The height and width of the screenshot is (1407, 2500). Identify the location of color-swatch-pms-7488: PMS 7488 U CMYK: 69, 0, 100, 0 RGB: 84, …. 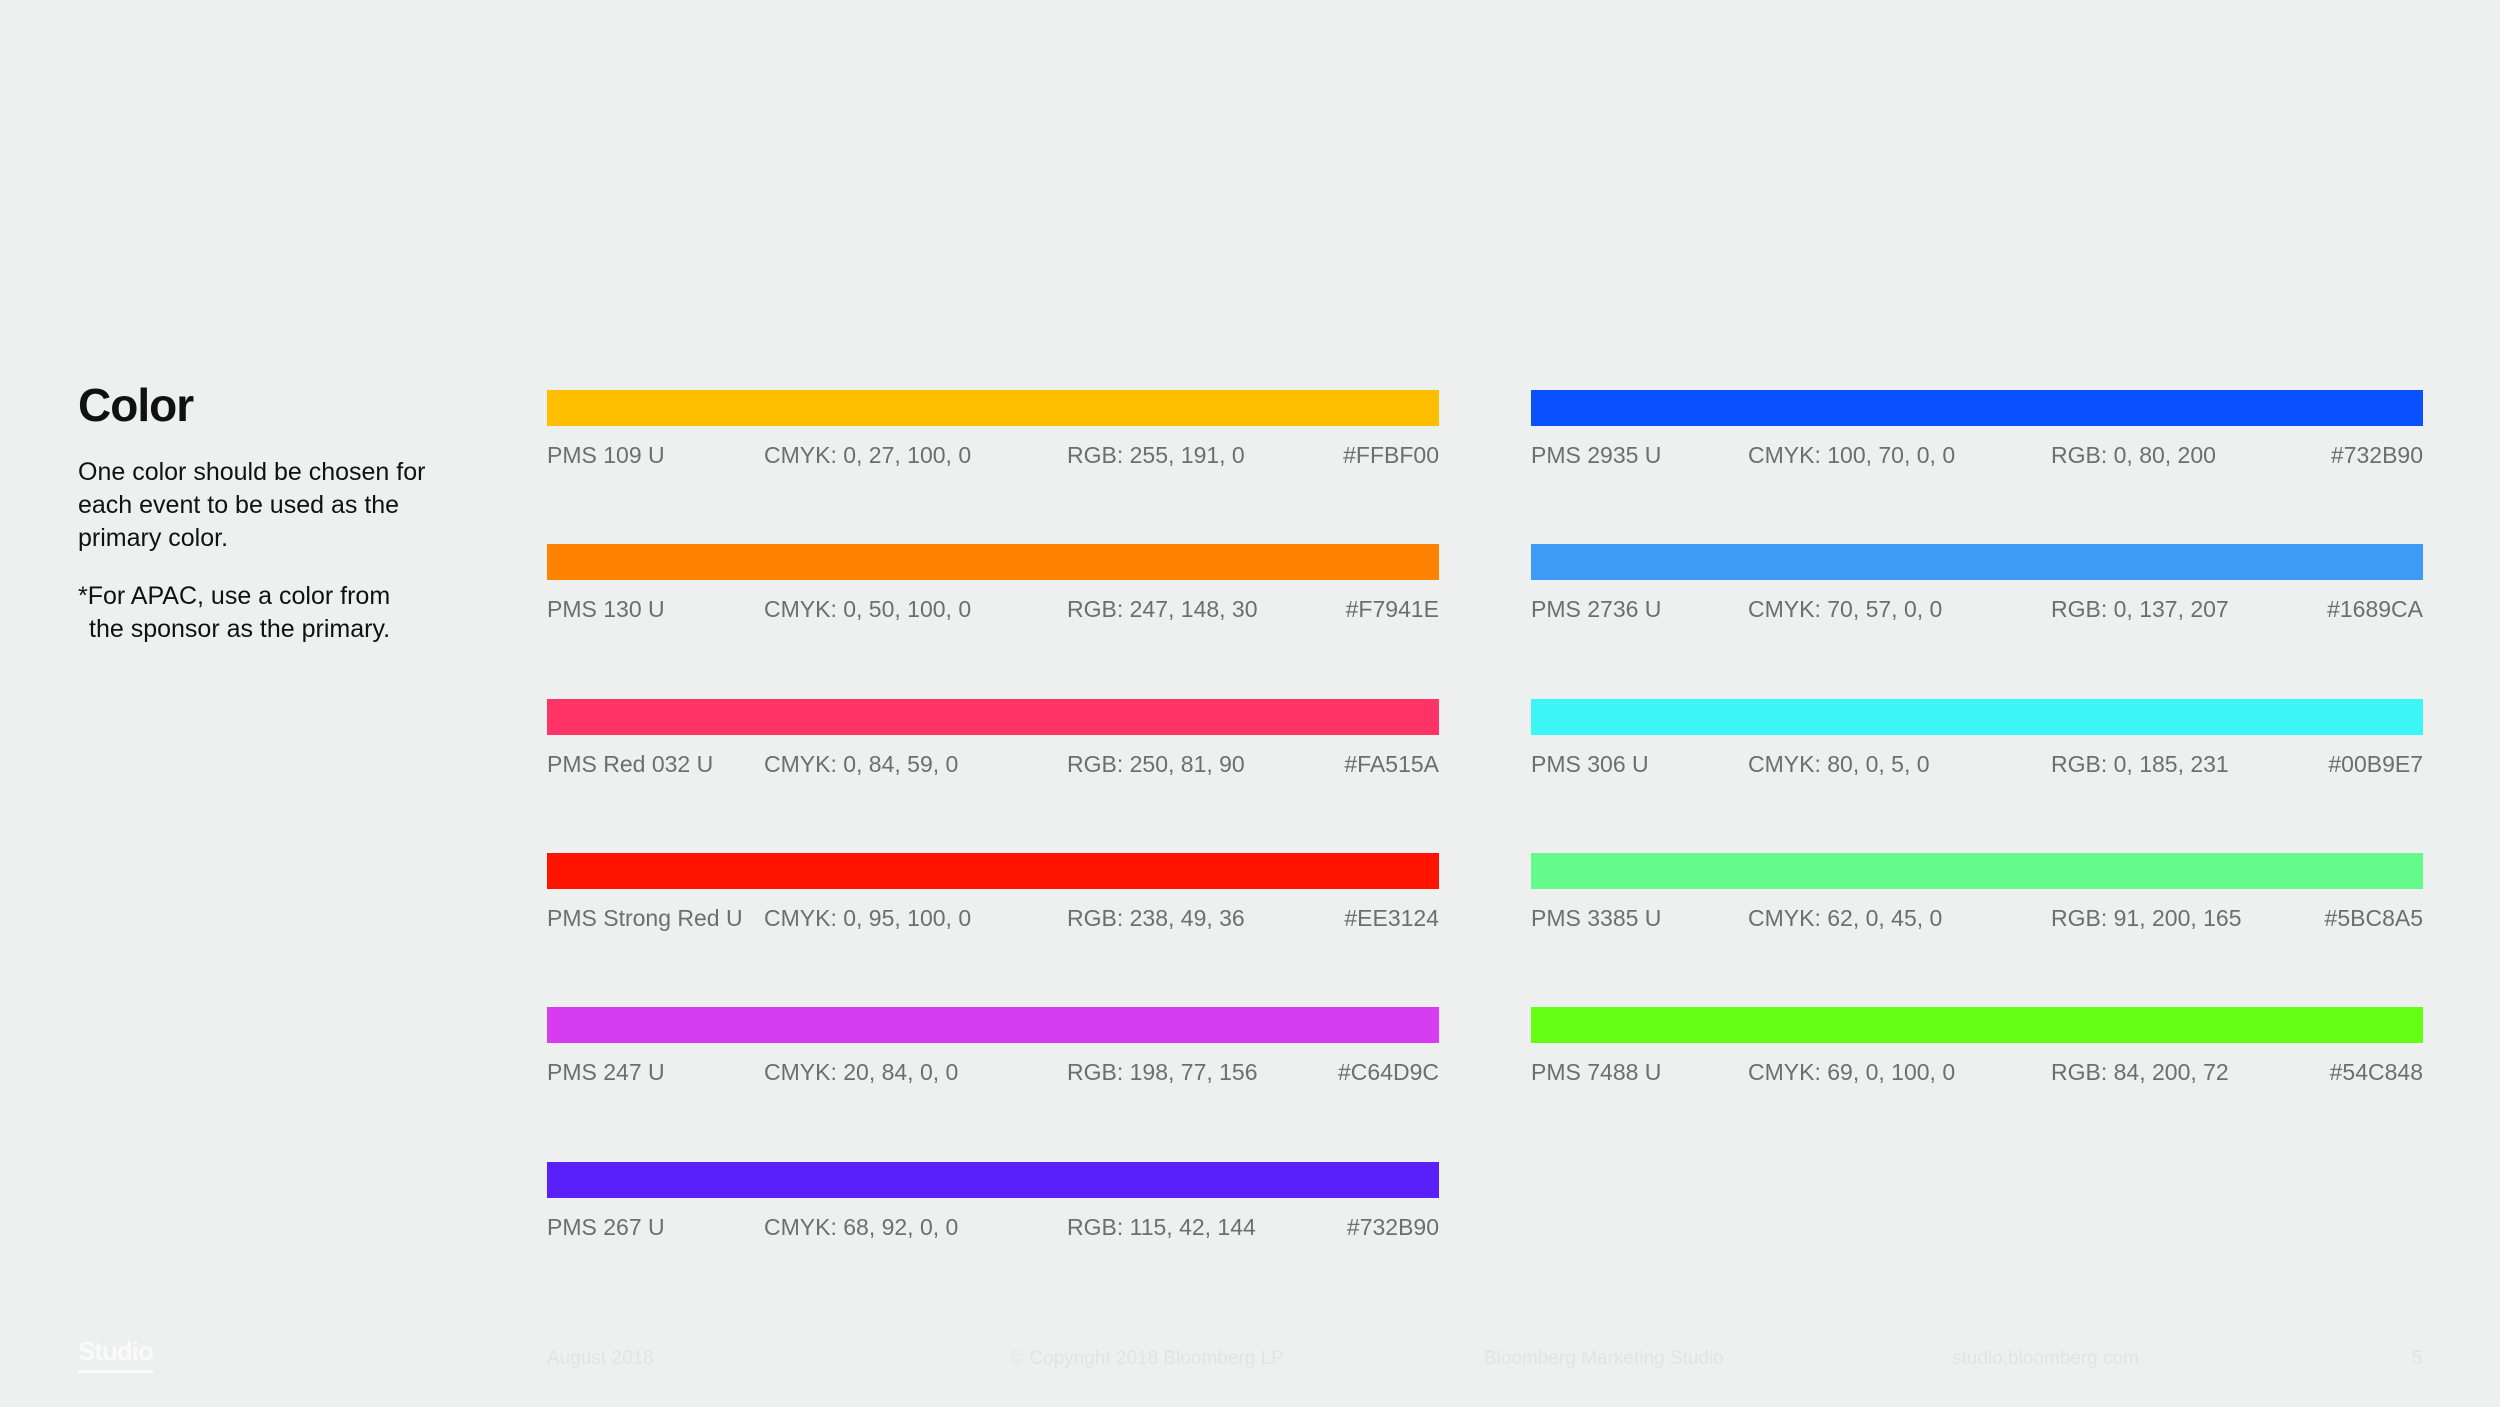
(1977, 1062).